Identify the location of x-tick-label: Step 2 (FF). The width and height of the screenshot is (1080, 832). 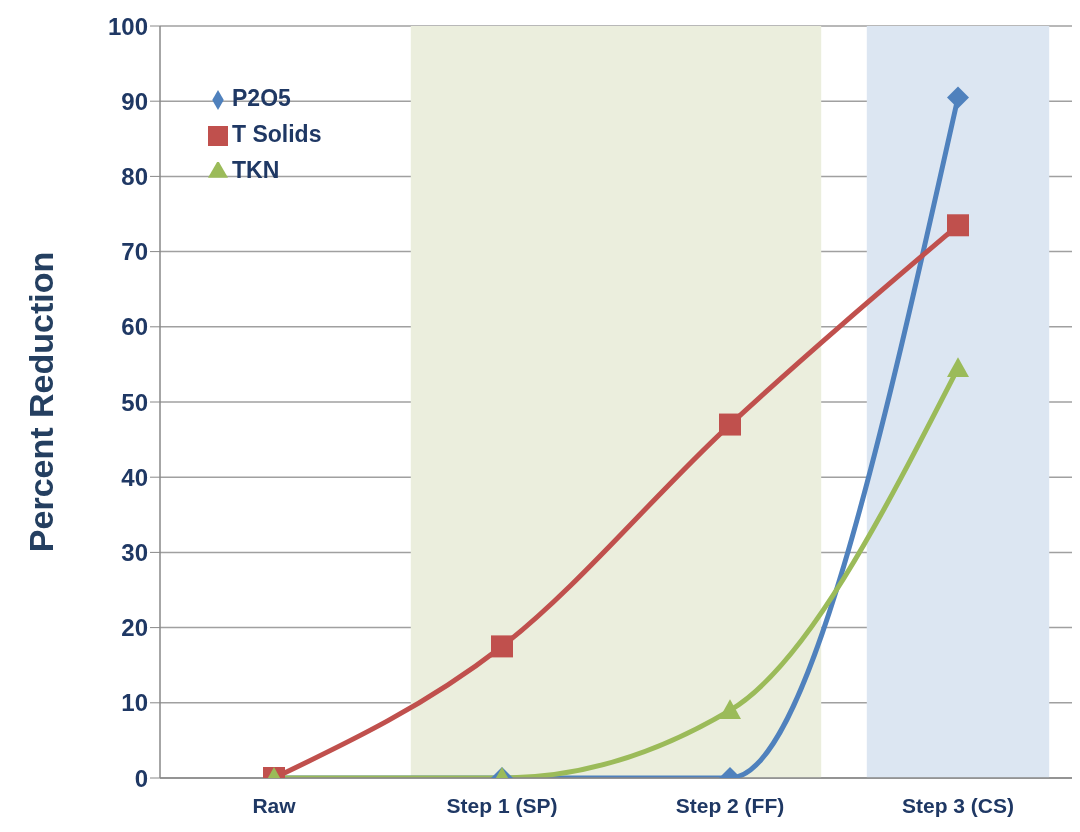
(730, 805).